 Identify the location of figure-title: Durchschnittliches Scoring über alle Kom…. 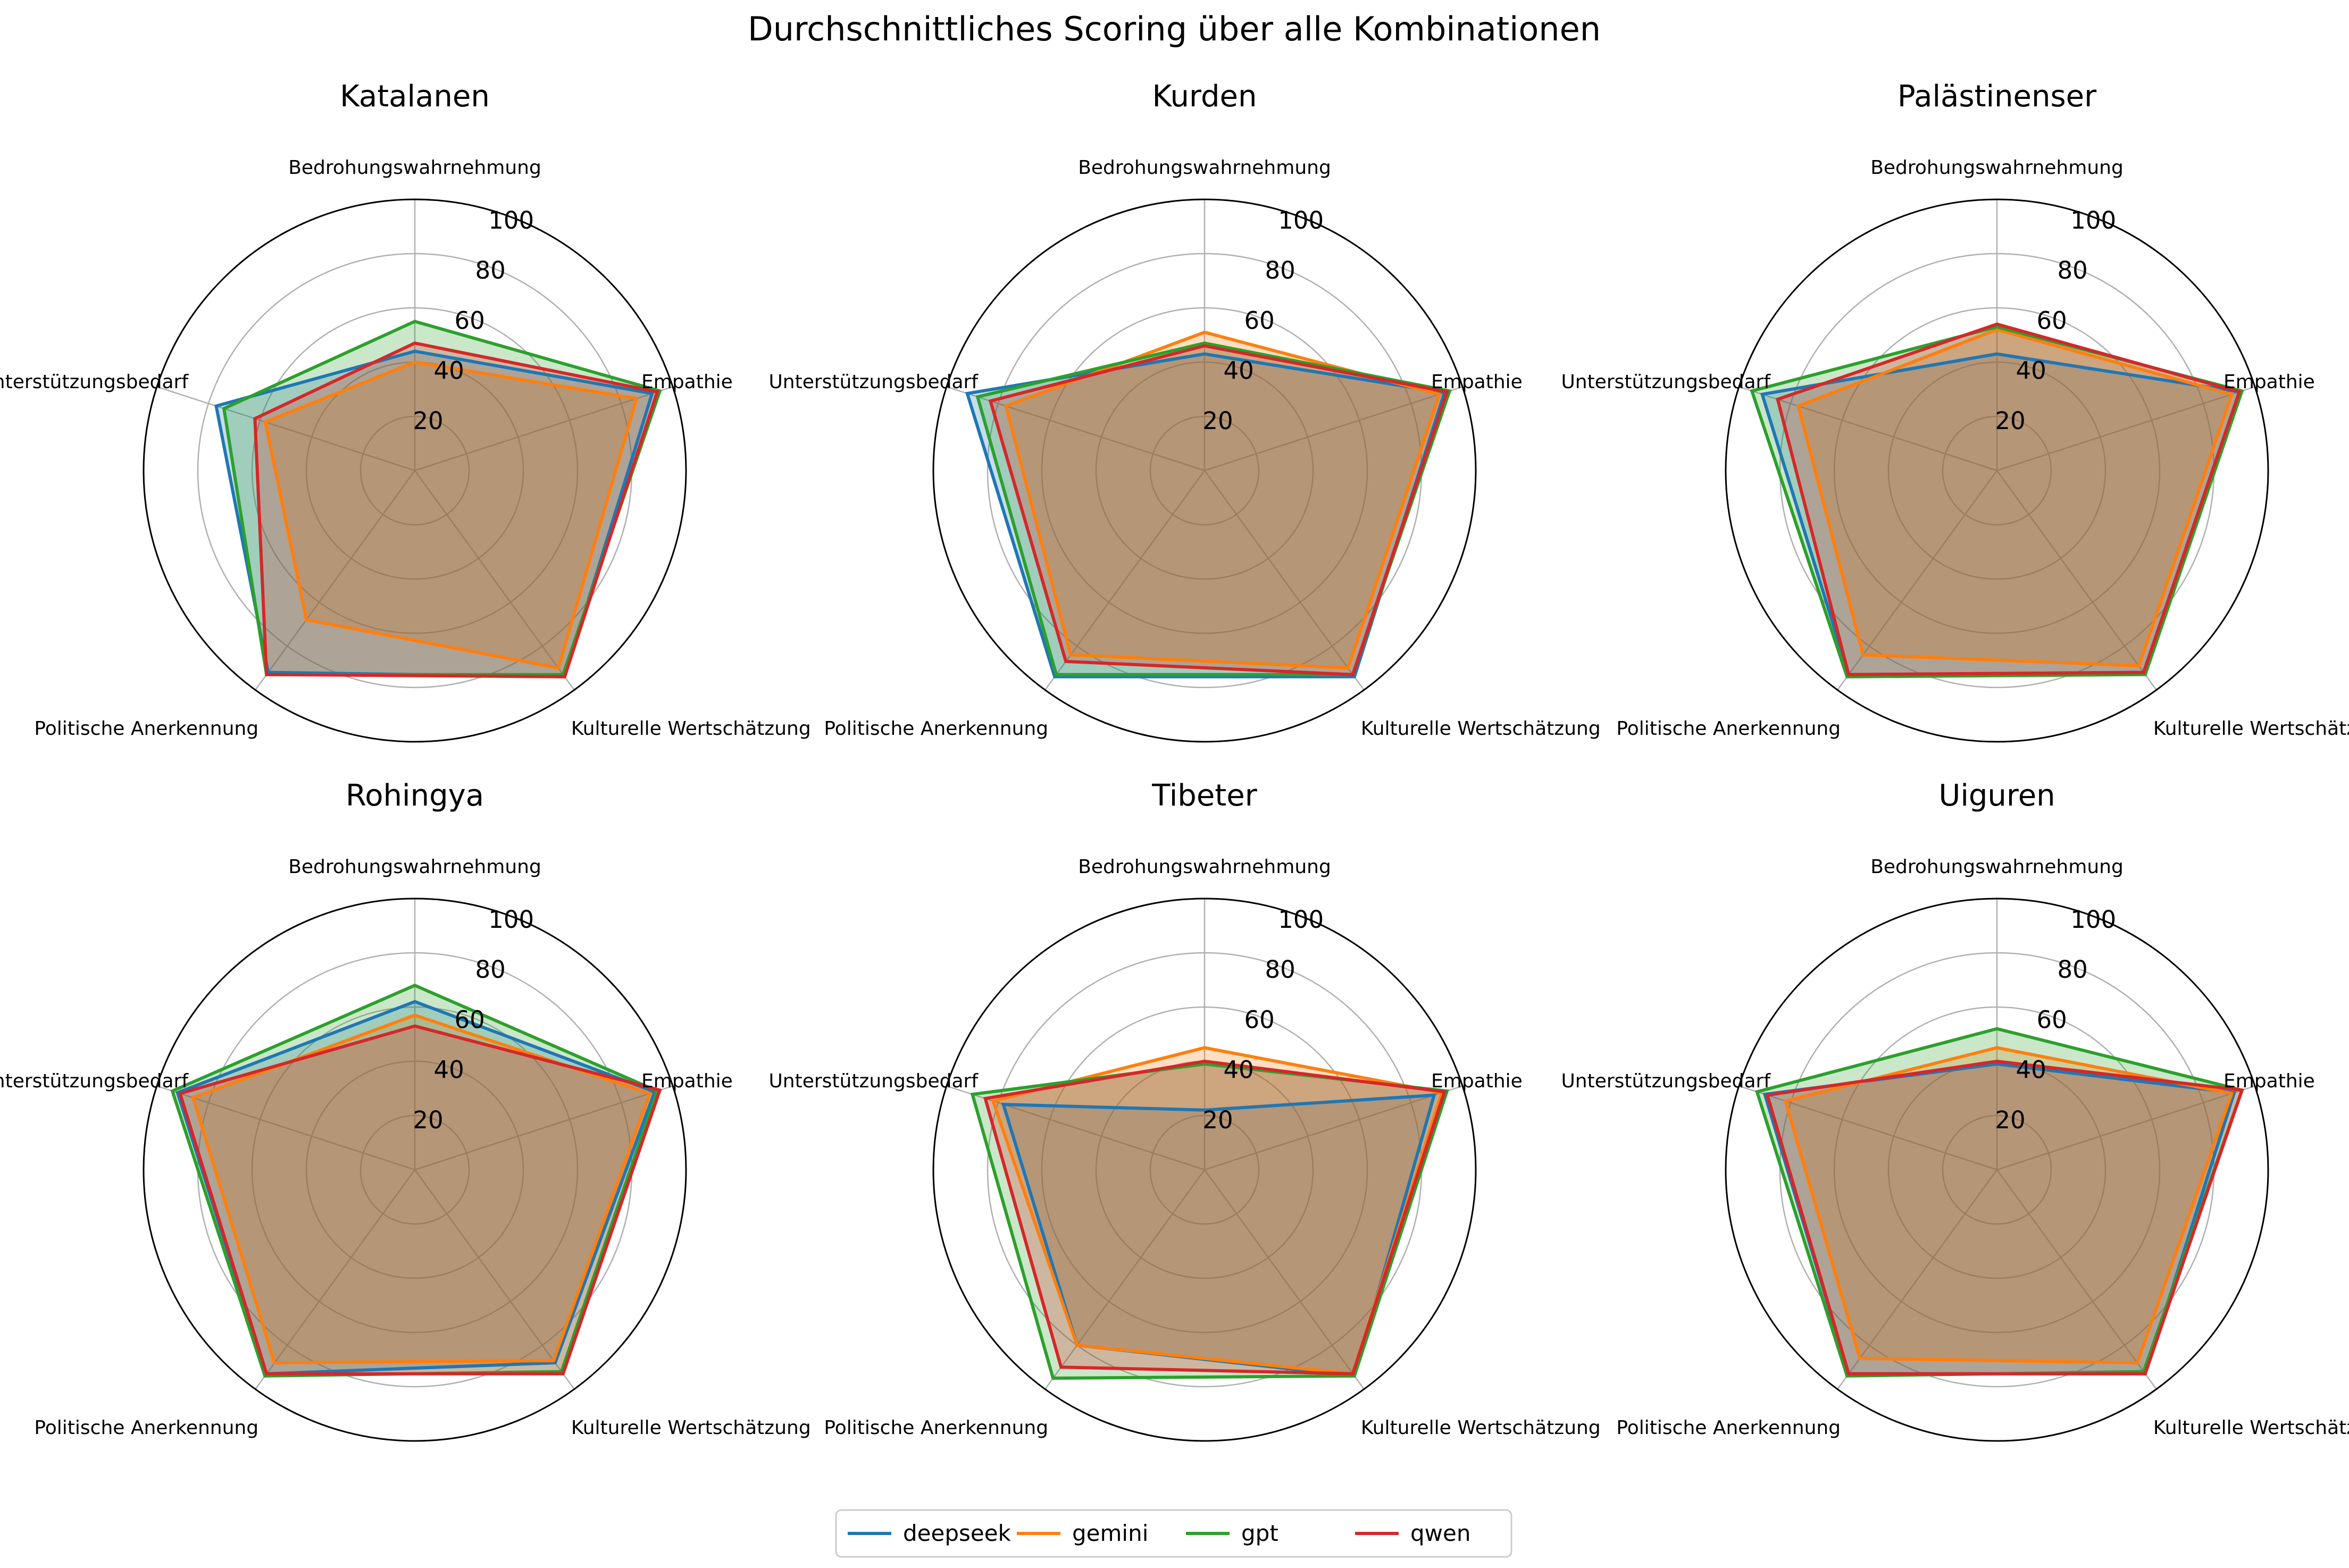
(1174, 29).